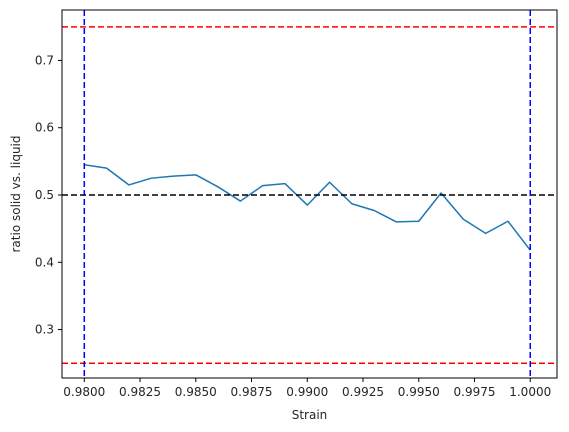 Image resolution: width=569 pixels, height=432 pixels. I want to click on y-axis: 0.3 0.4 0.5 0.6 0.7, so click(48, 195).